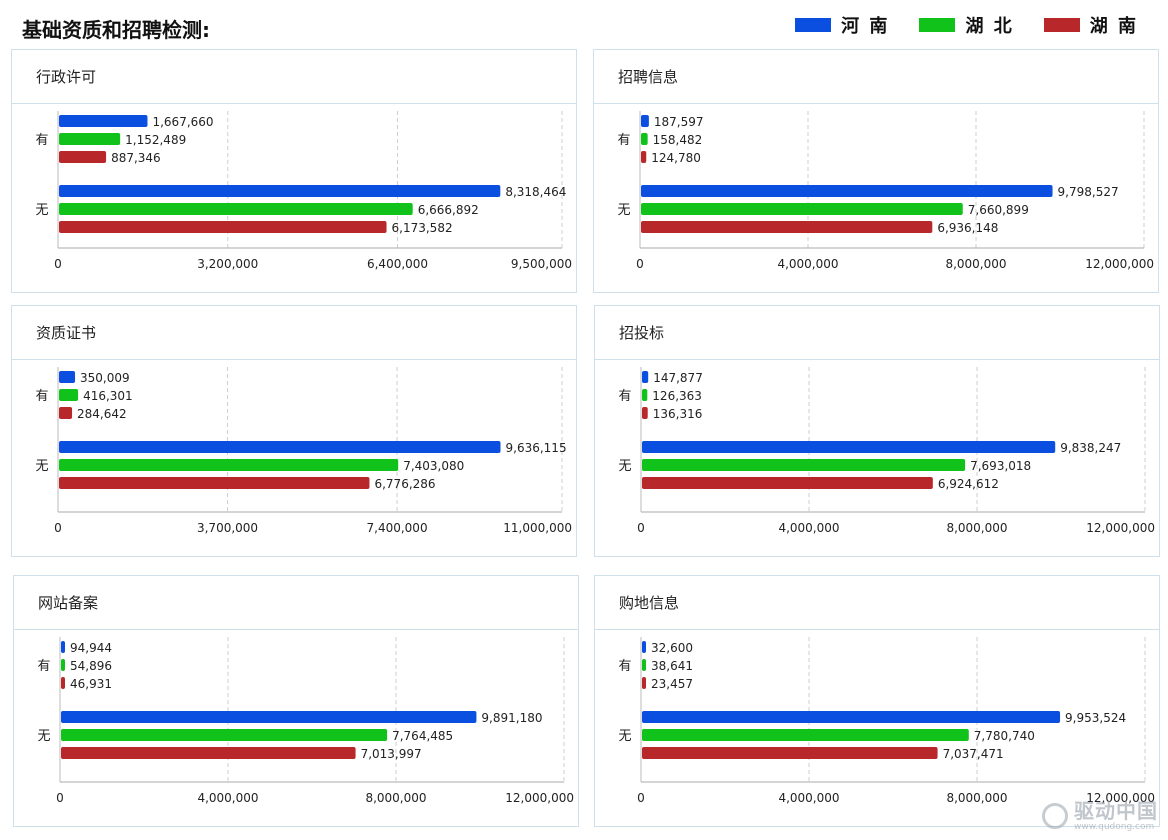 This screenshot has height=840, width=1168. Describe the element at coordinates (404, 484) in the screenshot. I see `value-label: 6,776,286` at that location.